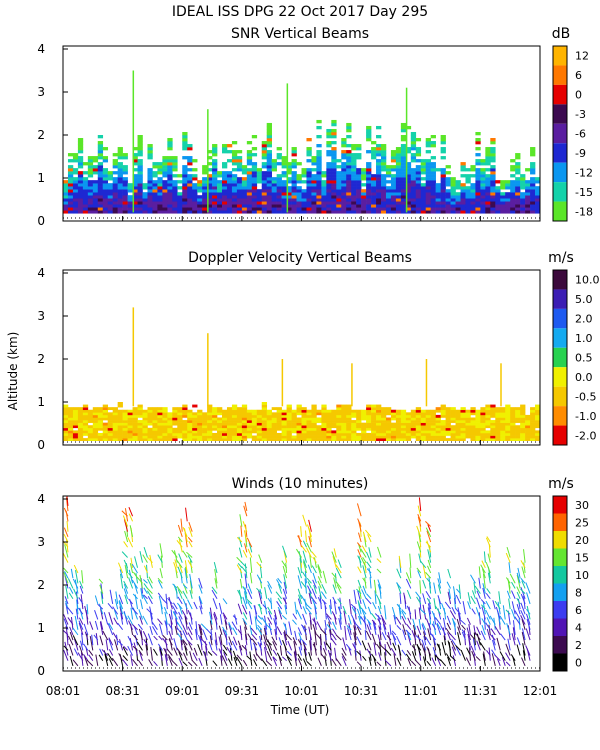 This screenshot has width=600, height=750. What do you see at coordinates (578, 592) in the screenshot?
I see `colorbar-label: 8` at bounding box center [578, 592].